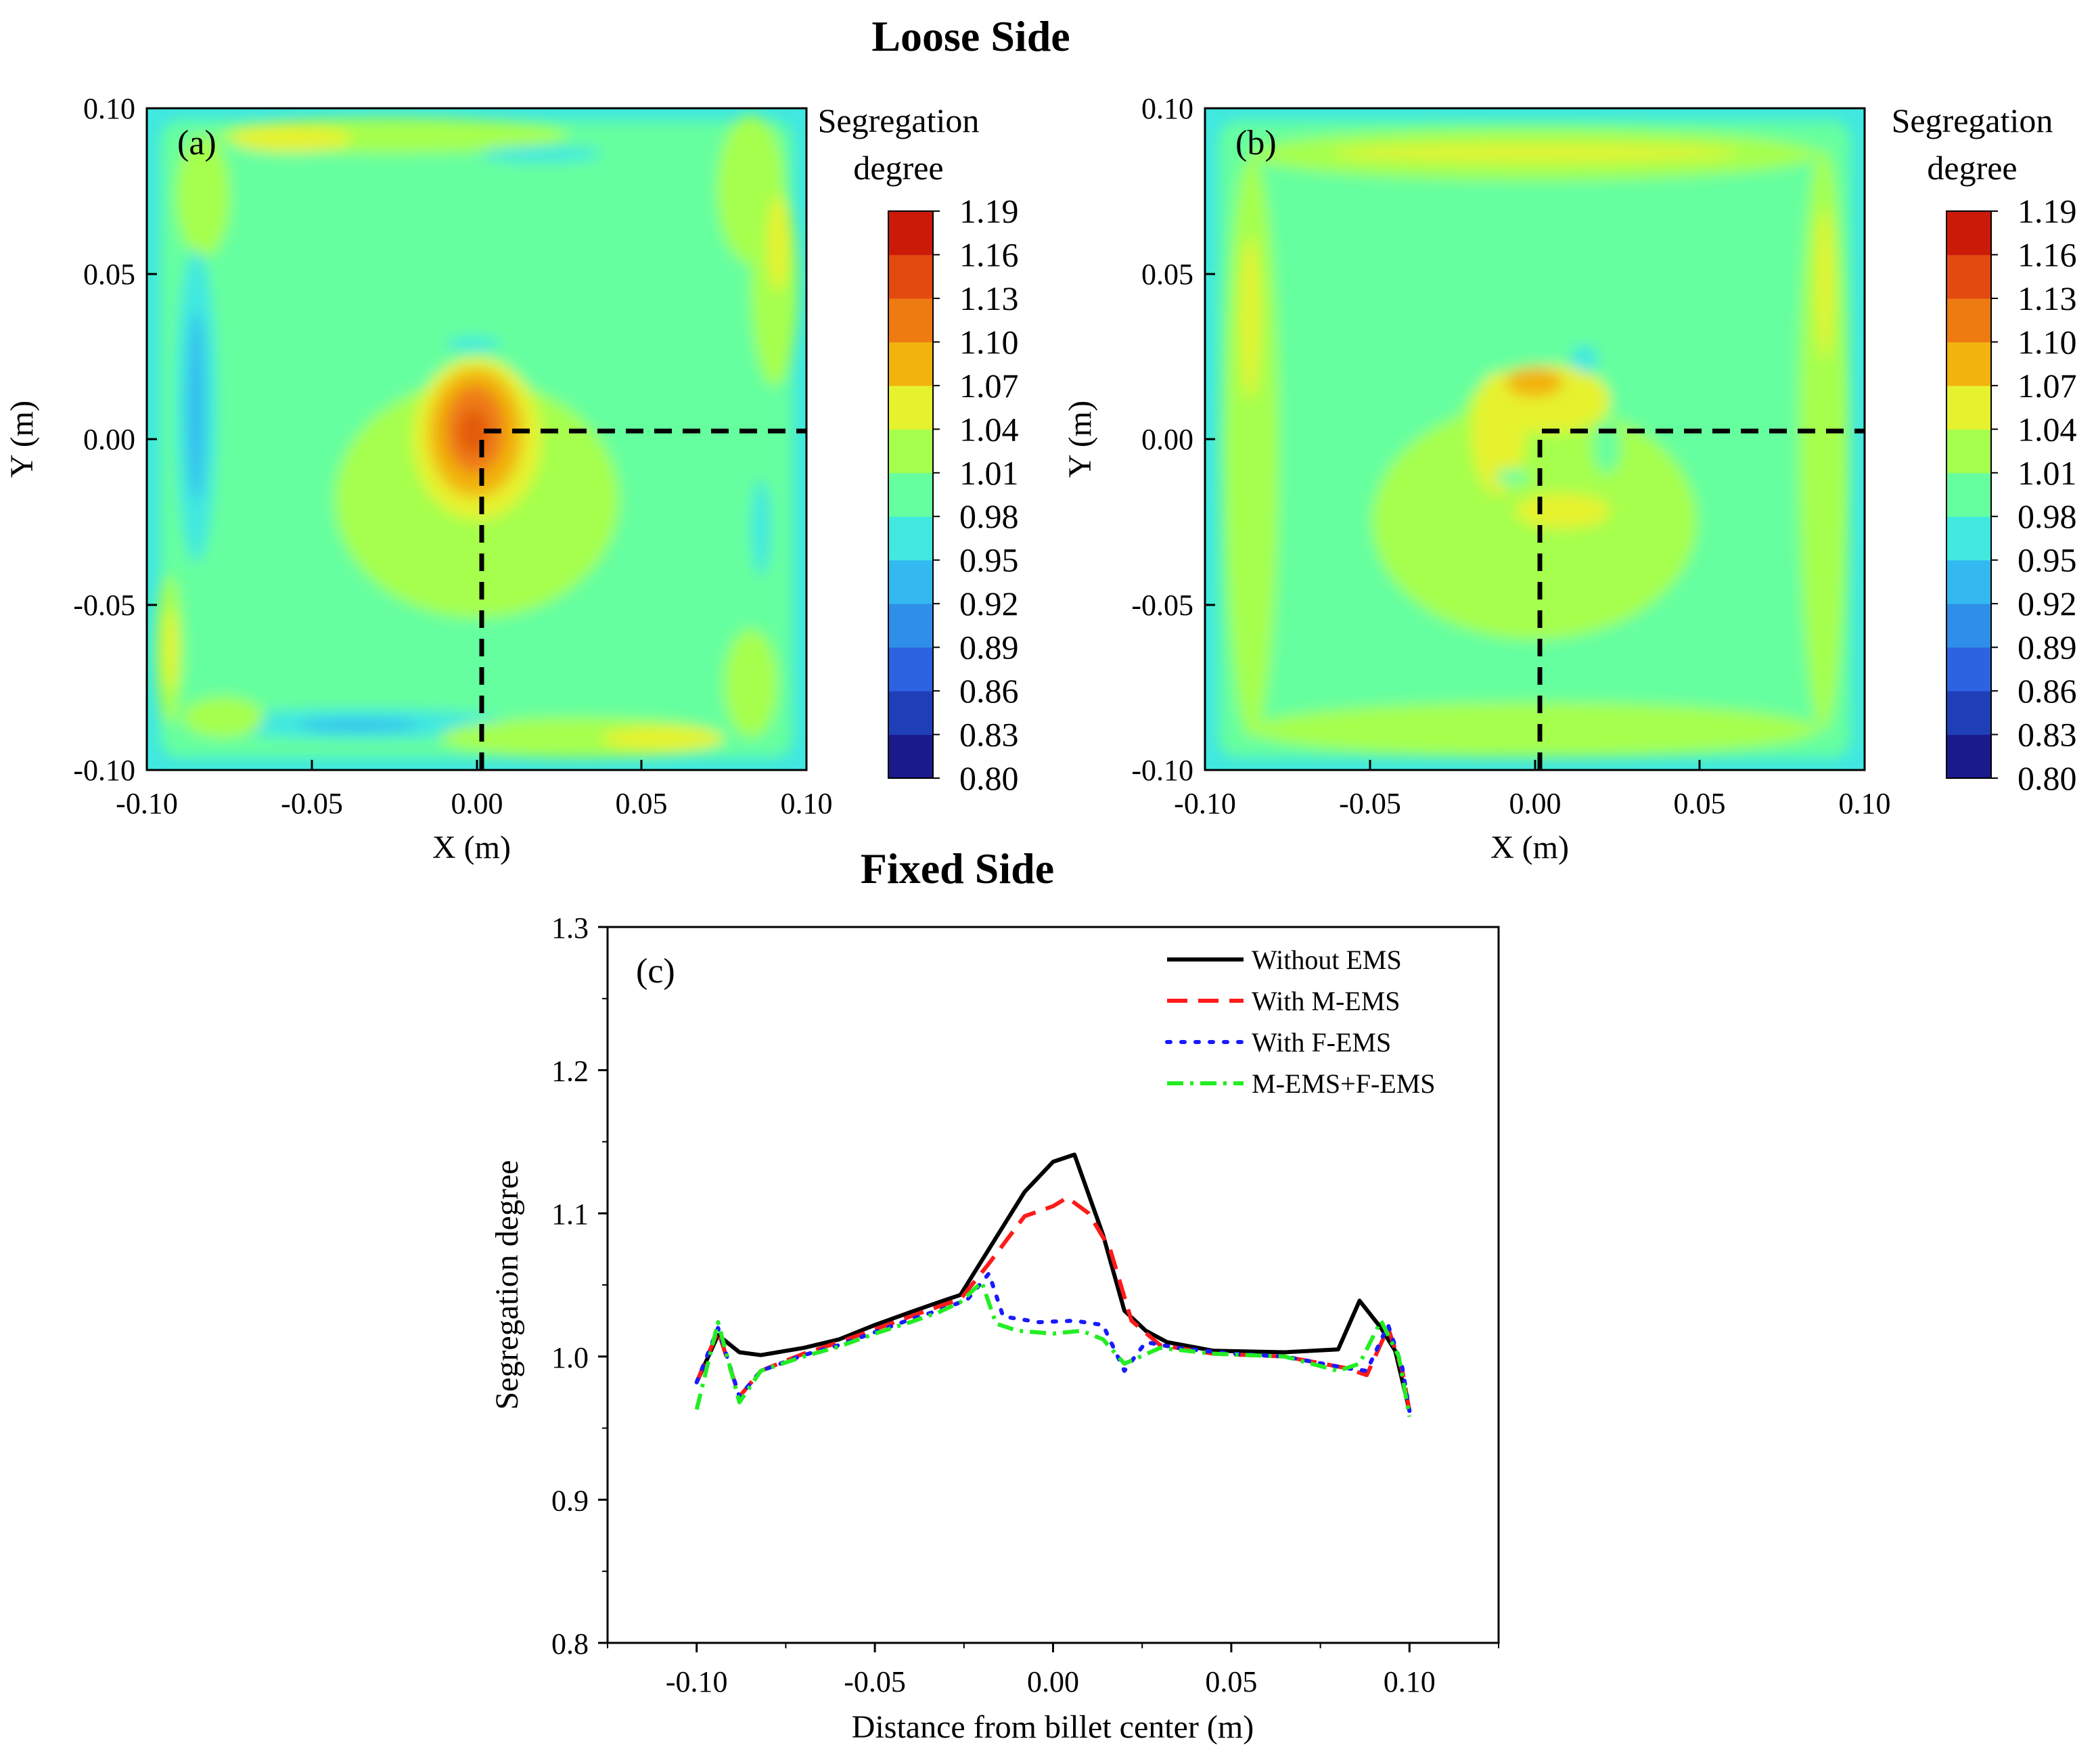 Image resolution: width=2096 pixels, height=1764 pixels. I want to click on title-loose-side: Loose Side, so click(971, 36).